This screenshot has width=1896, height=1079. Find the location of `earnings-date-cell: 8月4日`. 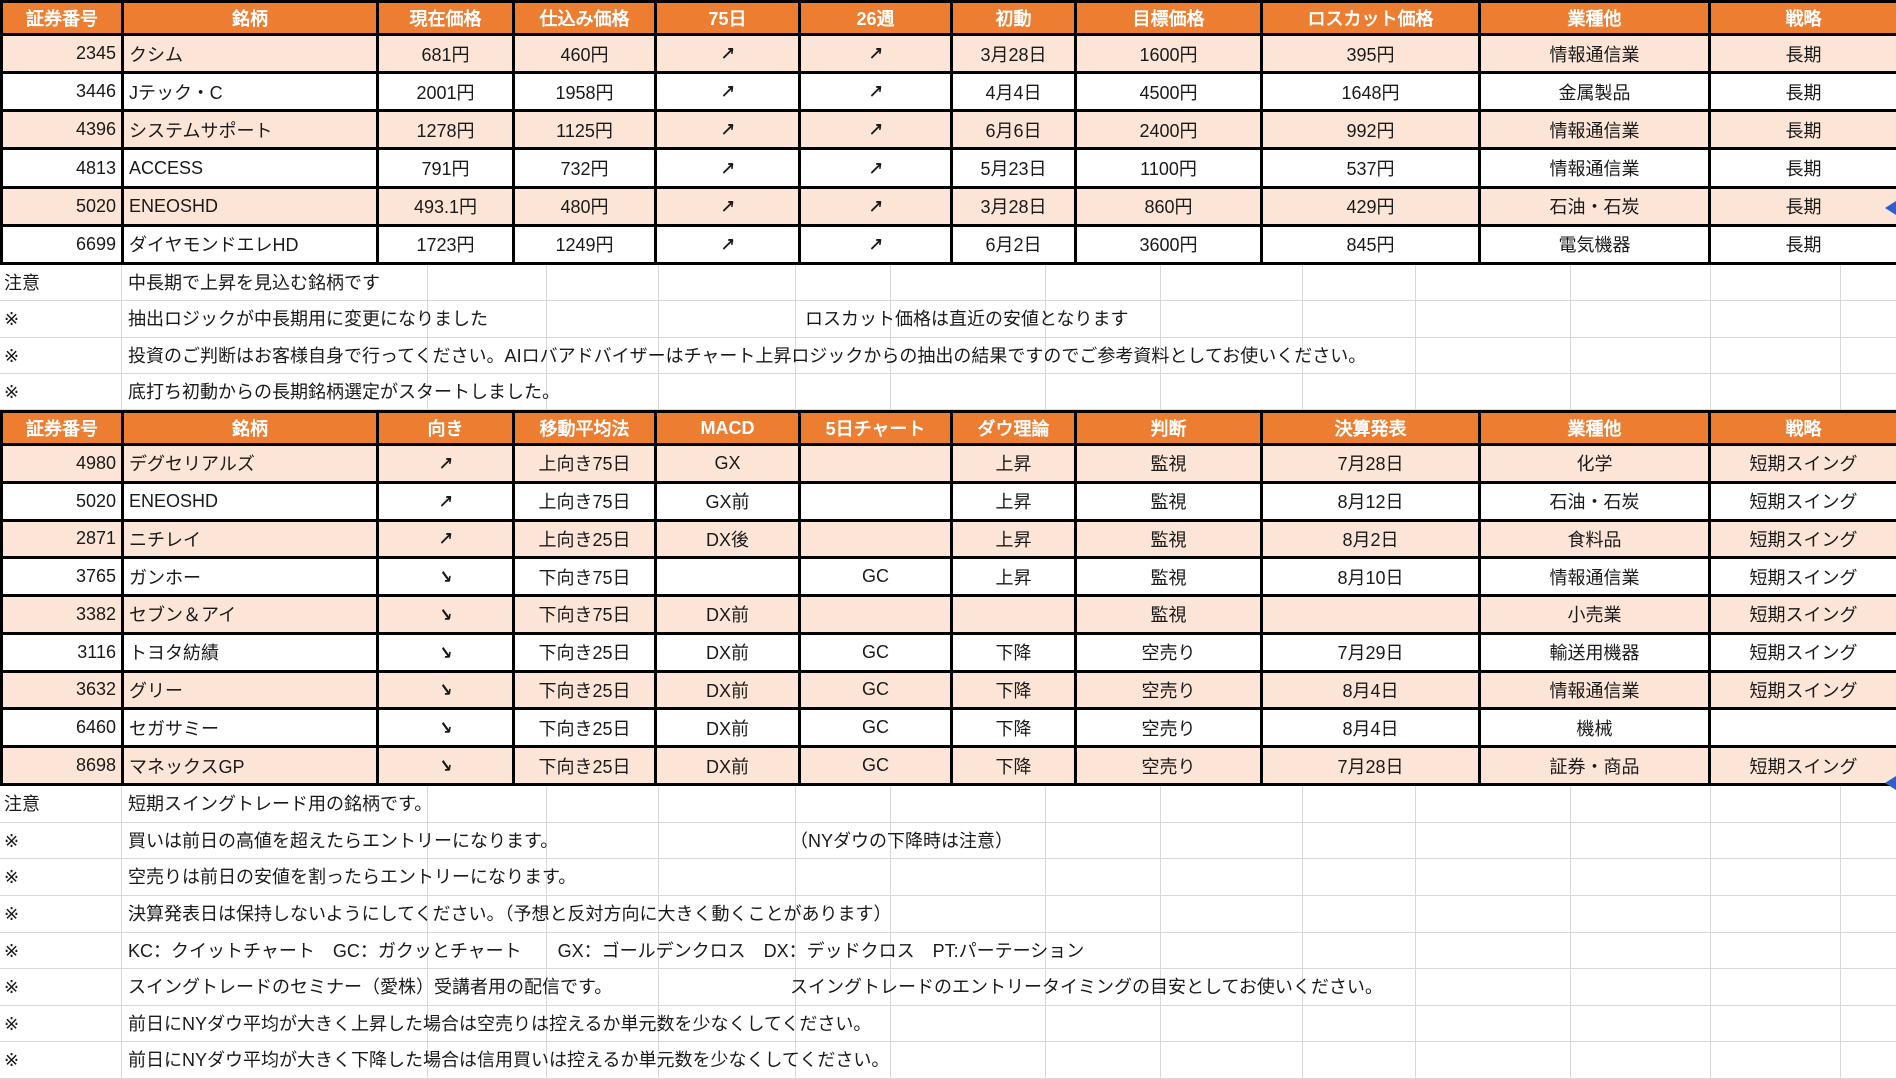

earnings-date-cell: 8月4日 is located at coordinates (1370, 690).